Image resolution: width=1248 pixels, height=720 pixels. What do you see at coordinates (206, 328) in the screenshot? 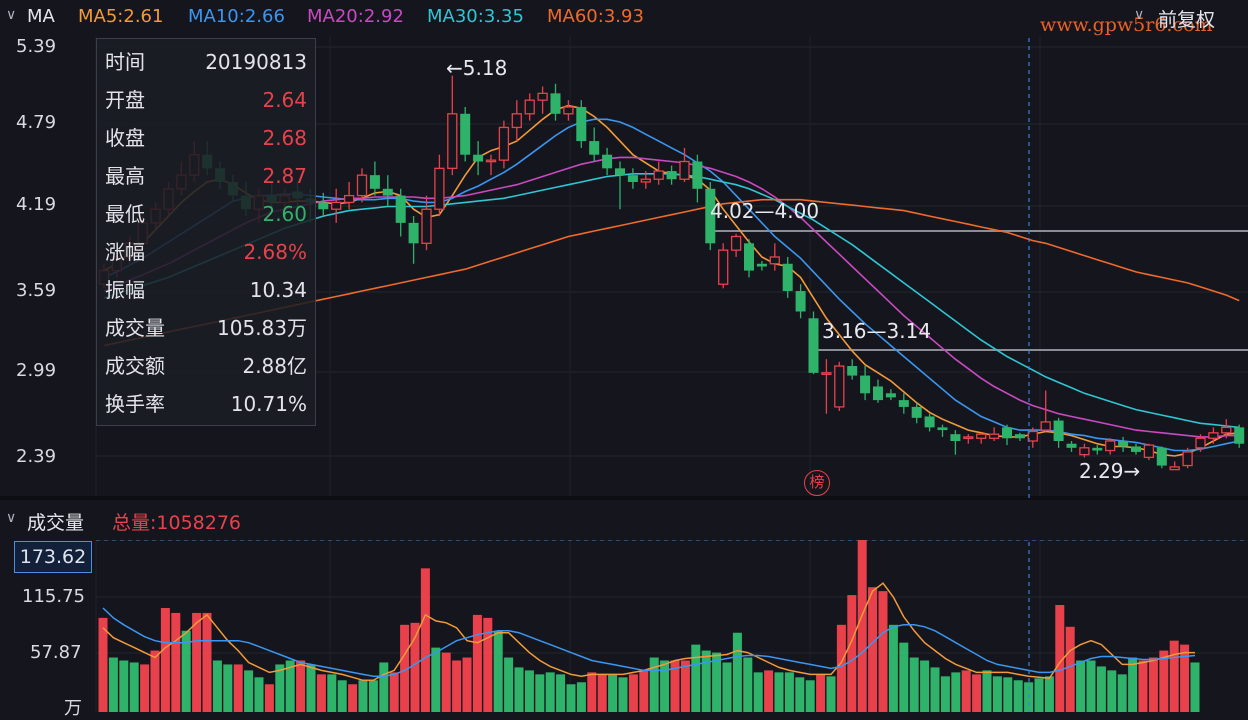
I see `info-row: 成交量 105.83万` at bounding box center [206, 328].